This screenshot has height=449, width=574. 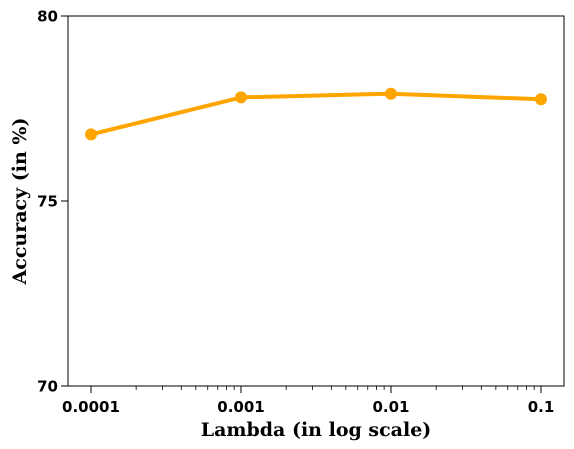 What do you see at coordinates (240, 407) in the screenshot?
I see `x-tick-label: 0.001` at bounding box center [240, 407].